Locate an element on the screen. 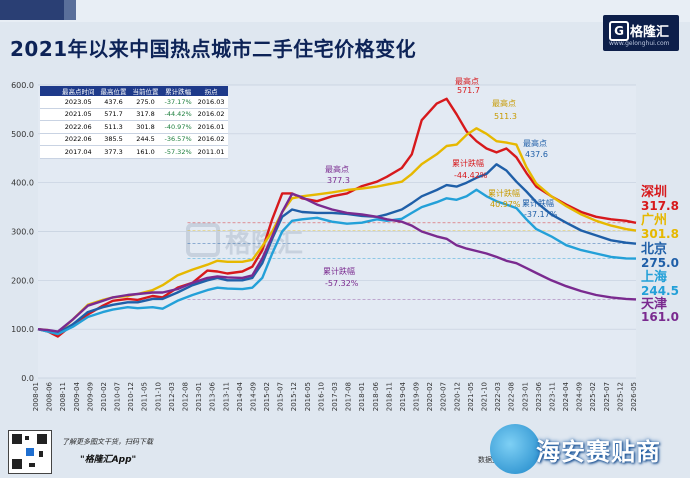  table-cell-change: -44.42% is located at coordinates (178, 114).